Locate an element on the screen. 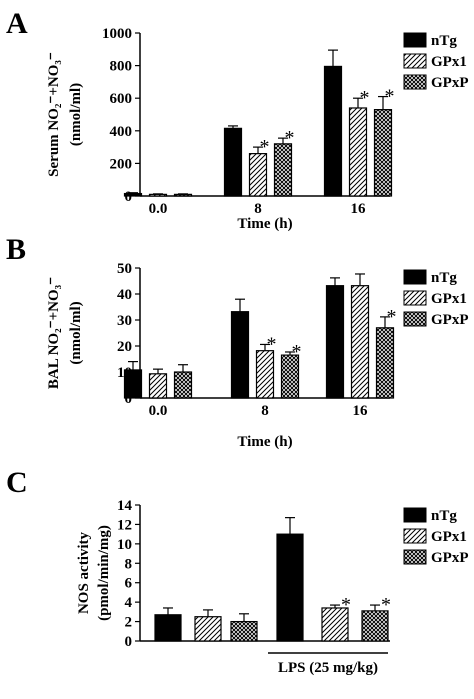 The height and width of the screenshot is (699, 474). y-axis-label: (pmol/min/mg) is located at coordinates (104, 573).